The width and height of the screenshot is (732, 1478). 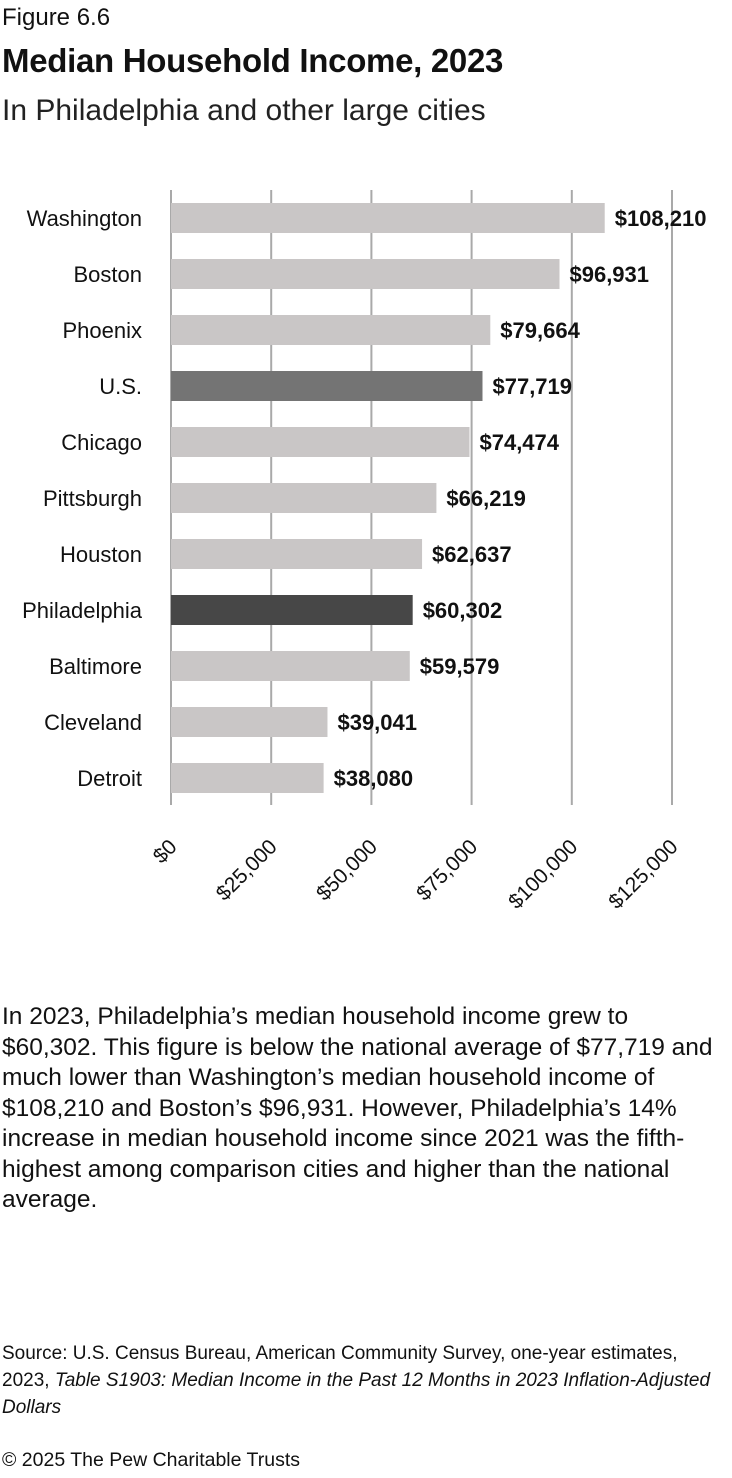 What do you see at coordinates (95, 666) in the screenshot?
I see `category-label: Baltimore` at bounding box center [95, 666].